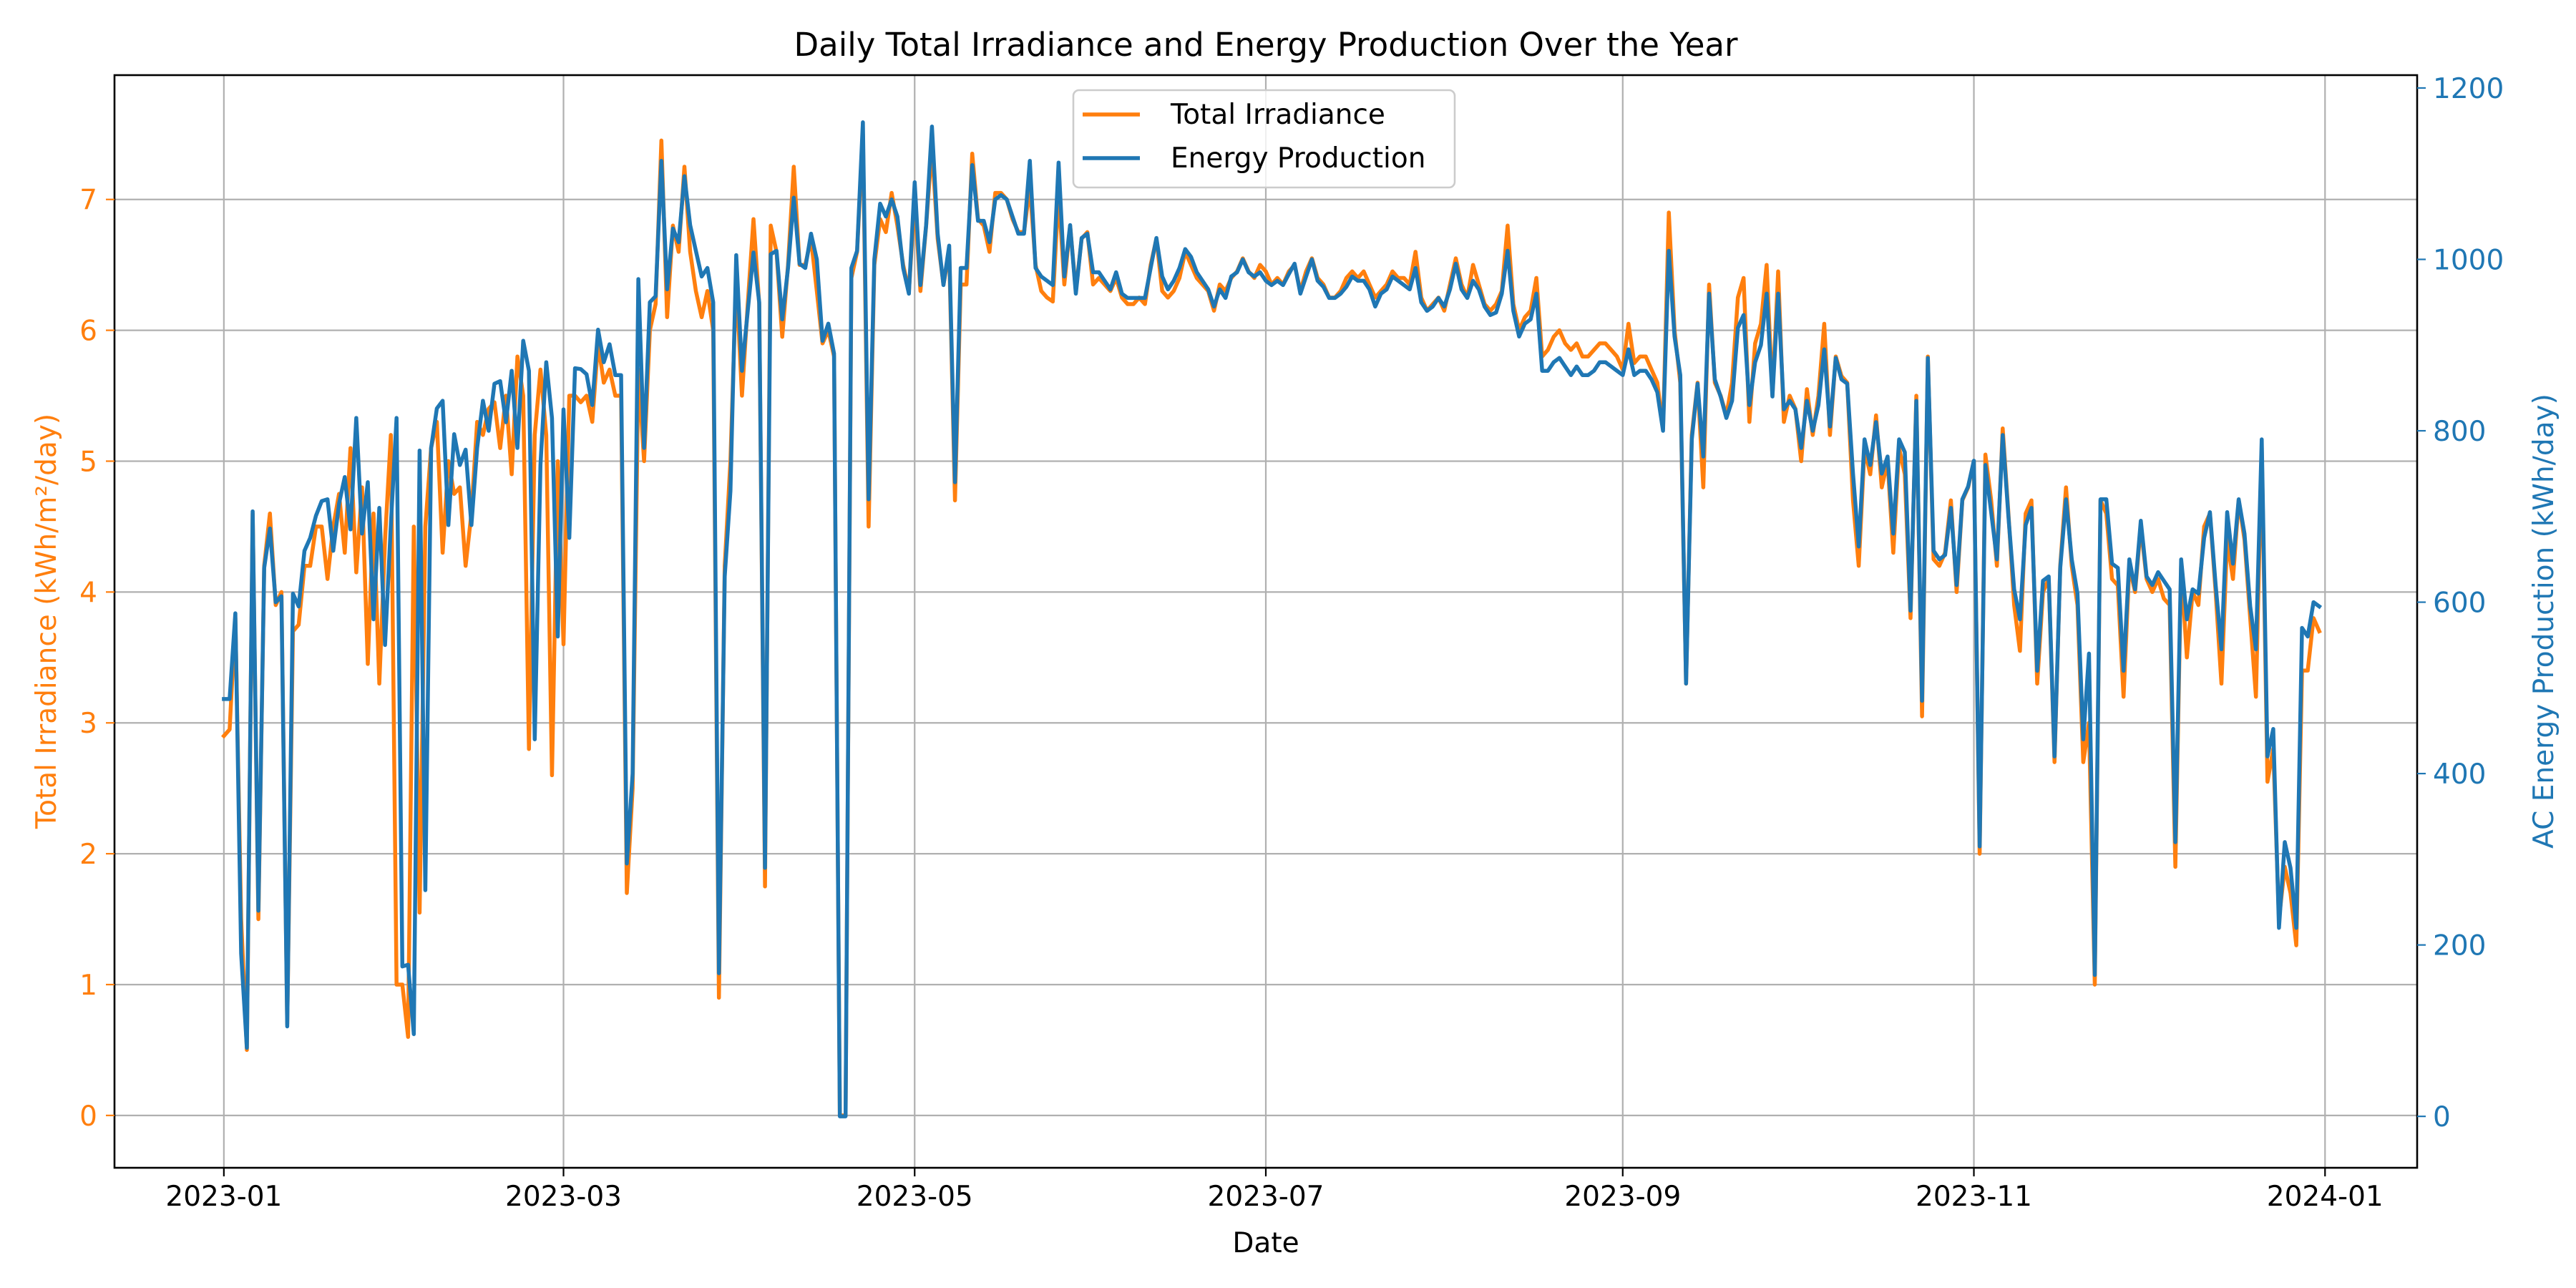  What do you see at coordinates (2459, 432) in the screenshot?
I see `y-right-tick-label: 800` at bounding box center [2459, 432].